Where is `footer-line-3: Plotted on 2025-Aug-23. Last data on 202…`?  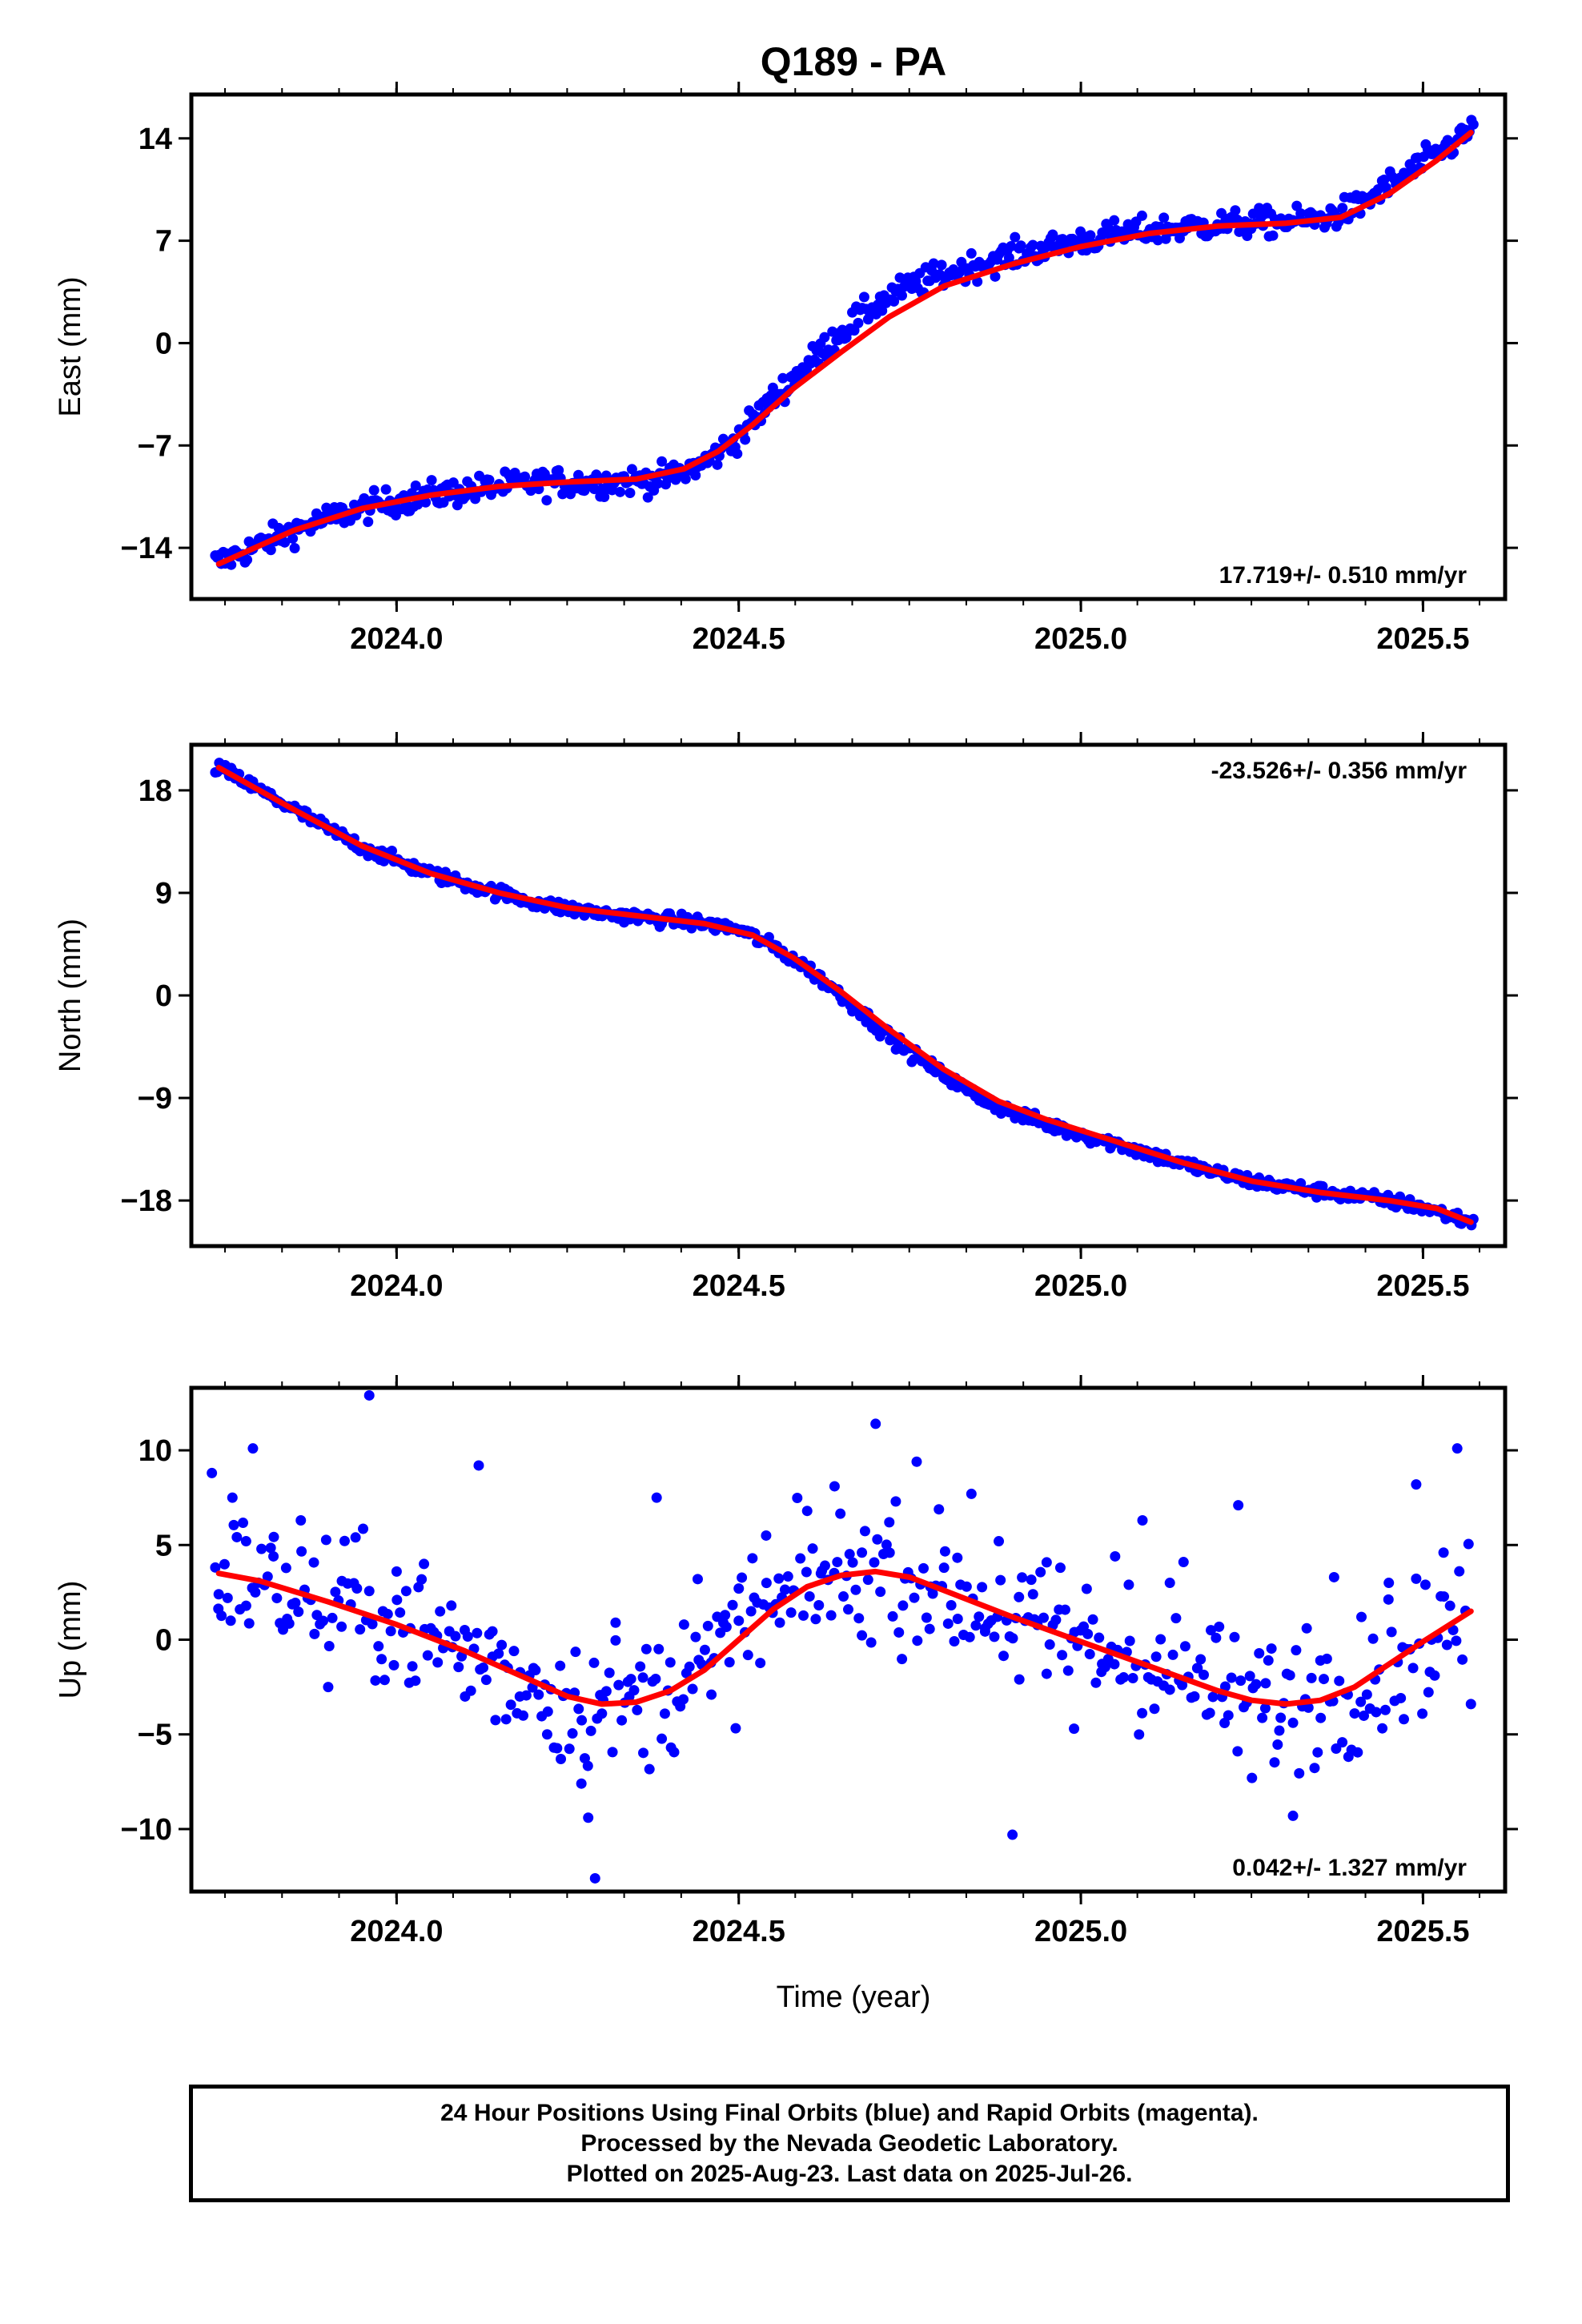
footer-line-3: Plotted on 2025-Aug-23. Last data on 202… is located at coordinates (849, 2173).